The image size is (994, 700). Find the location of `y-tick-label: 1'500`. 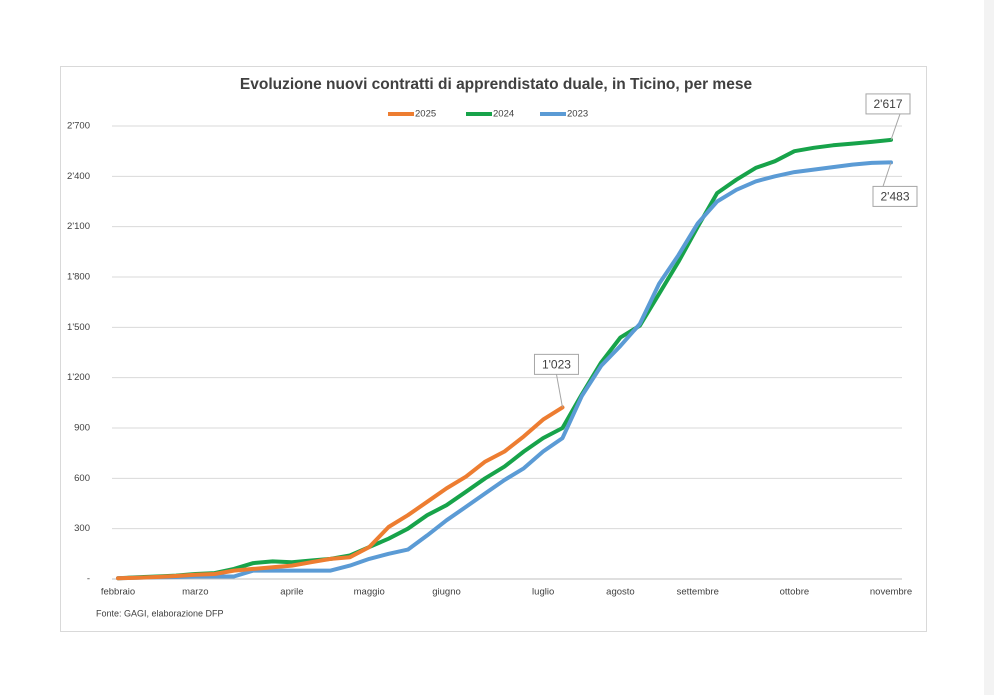

y-tick-label: 1'500 is located at coordinates (78, 327).